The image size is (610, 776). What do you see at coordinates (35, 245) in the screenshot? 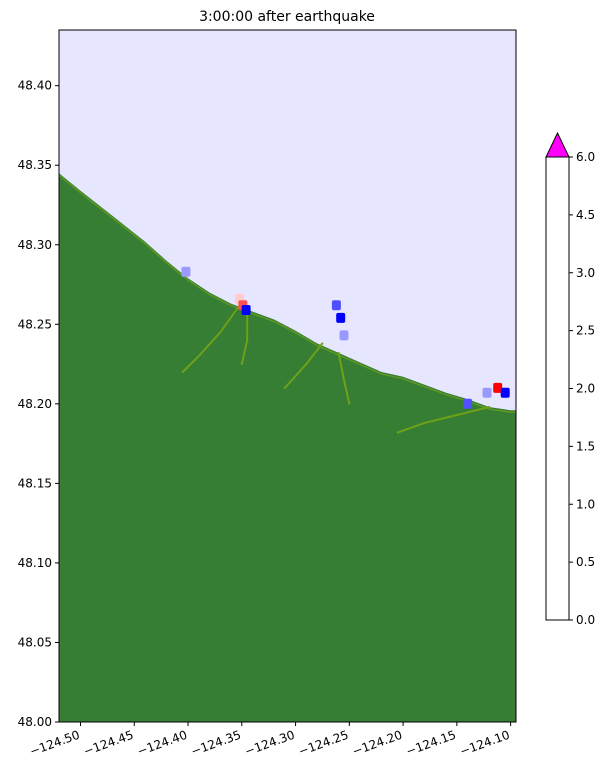
I see `y-tick-label: 48.30` at bounding box center [35, 245].